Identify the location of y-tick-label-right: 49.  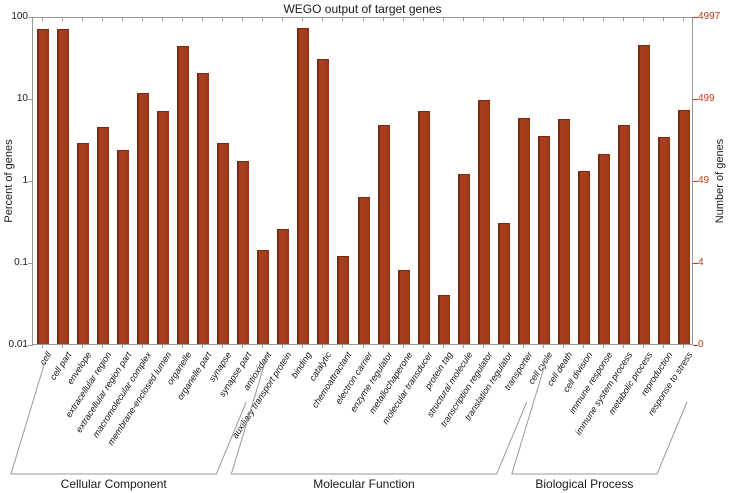
(704, 180).